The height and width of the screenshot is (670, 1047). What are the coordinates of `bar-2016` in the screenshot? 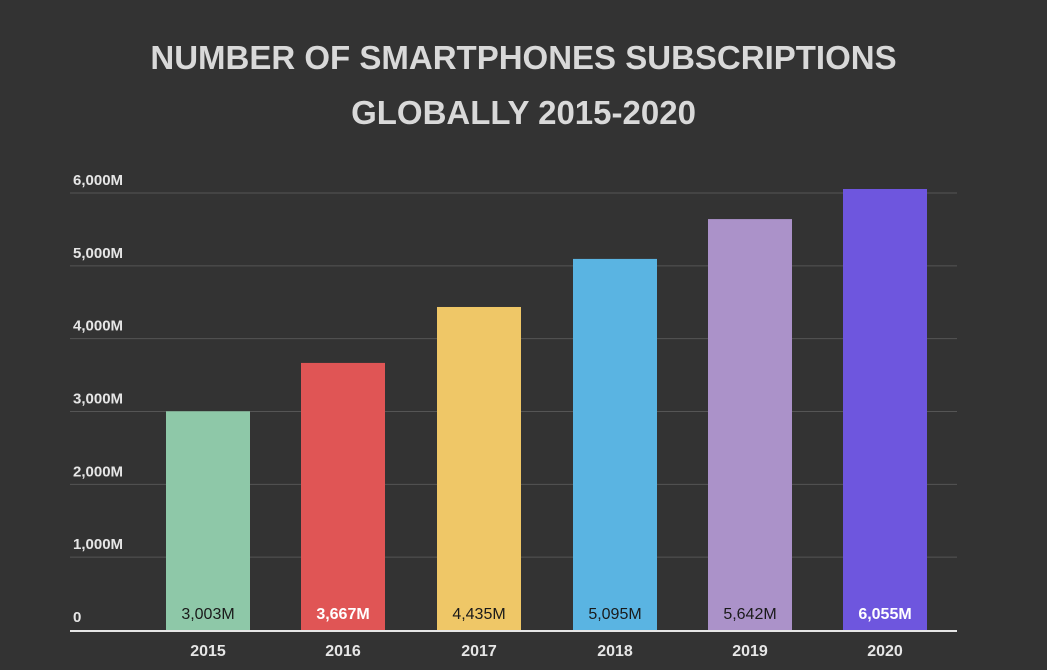 It's located at (343, 496).